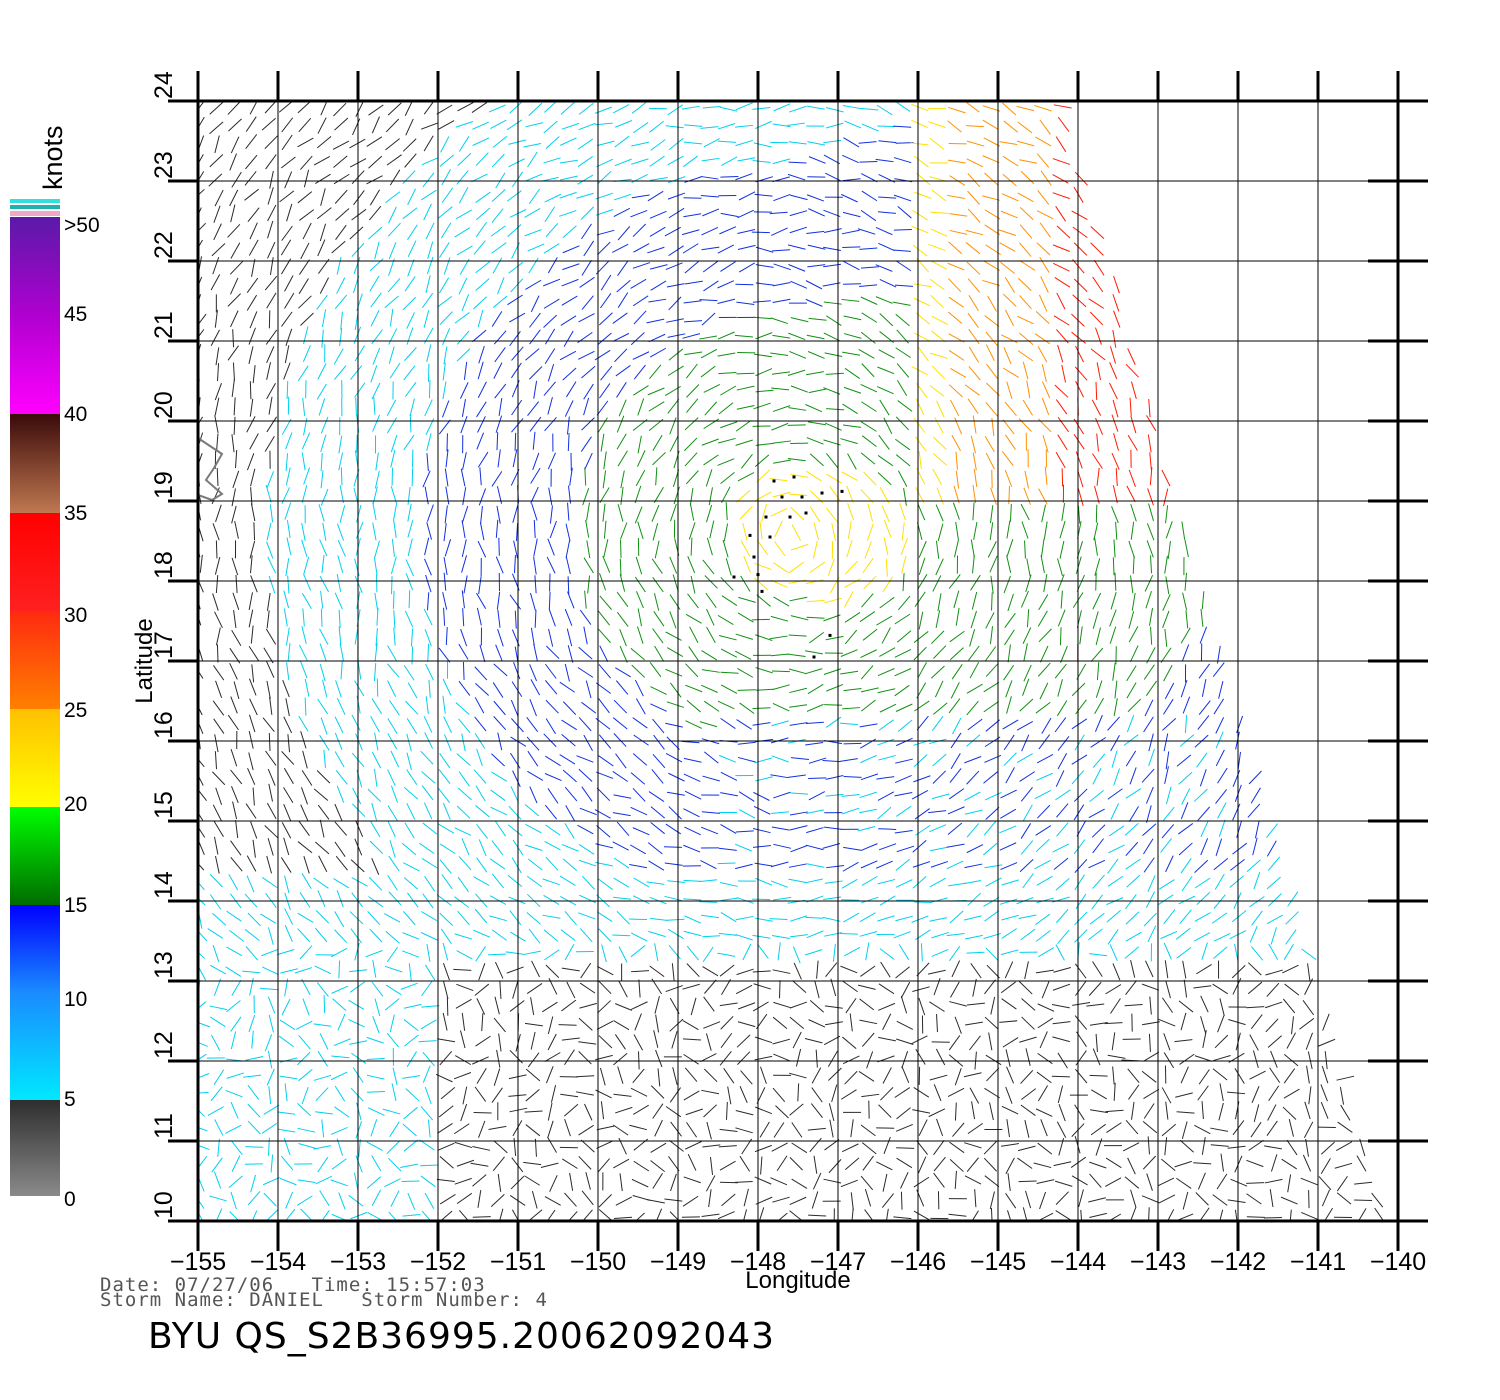 The image size is (1500, 1400). Describe the element at coordinates (35, 758) in the screenshot. I see `colorbar-yellow` at that location.